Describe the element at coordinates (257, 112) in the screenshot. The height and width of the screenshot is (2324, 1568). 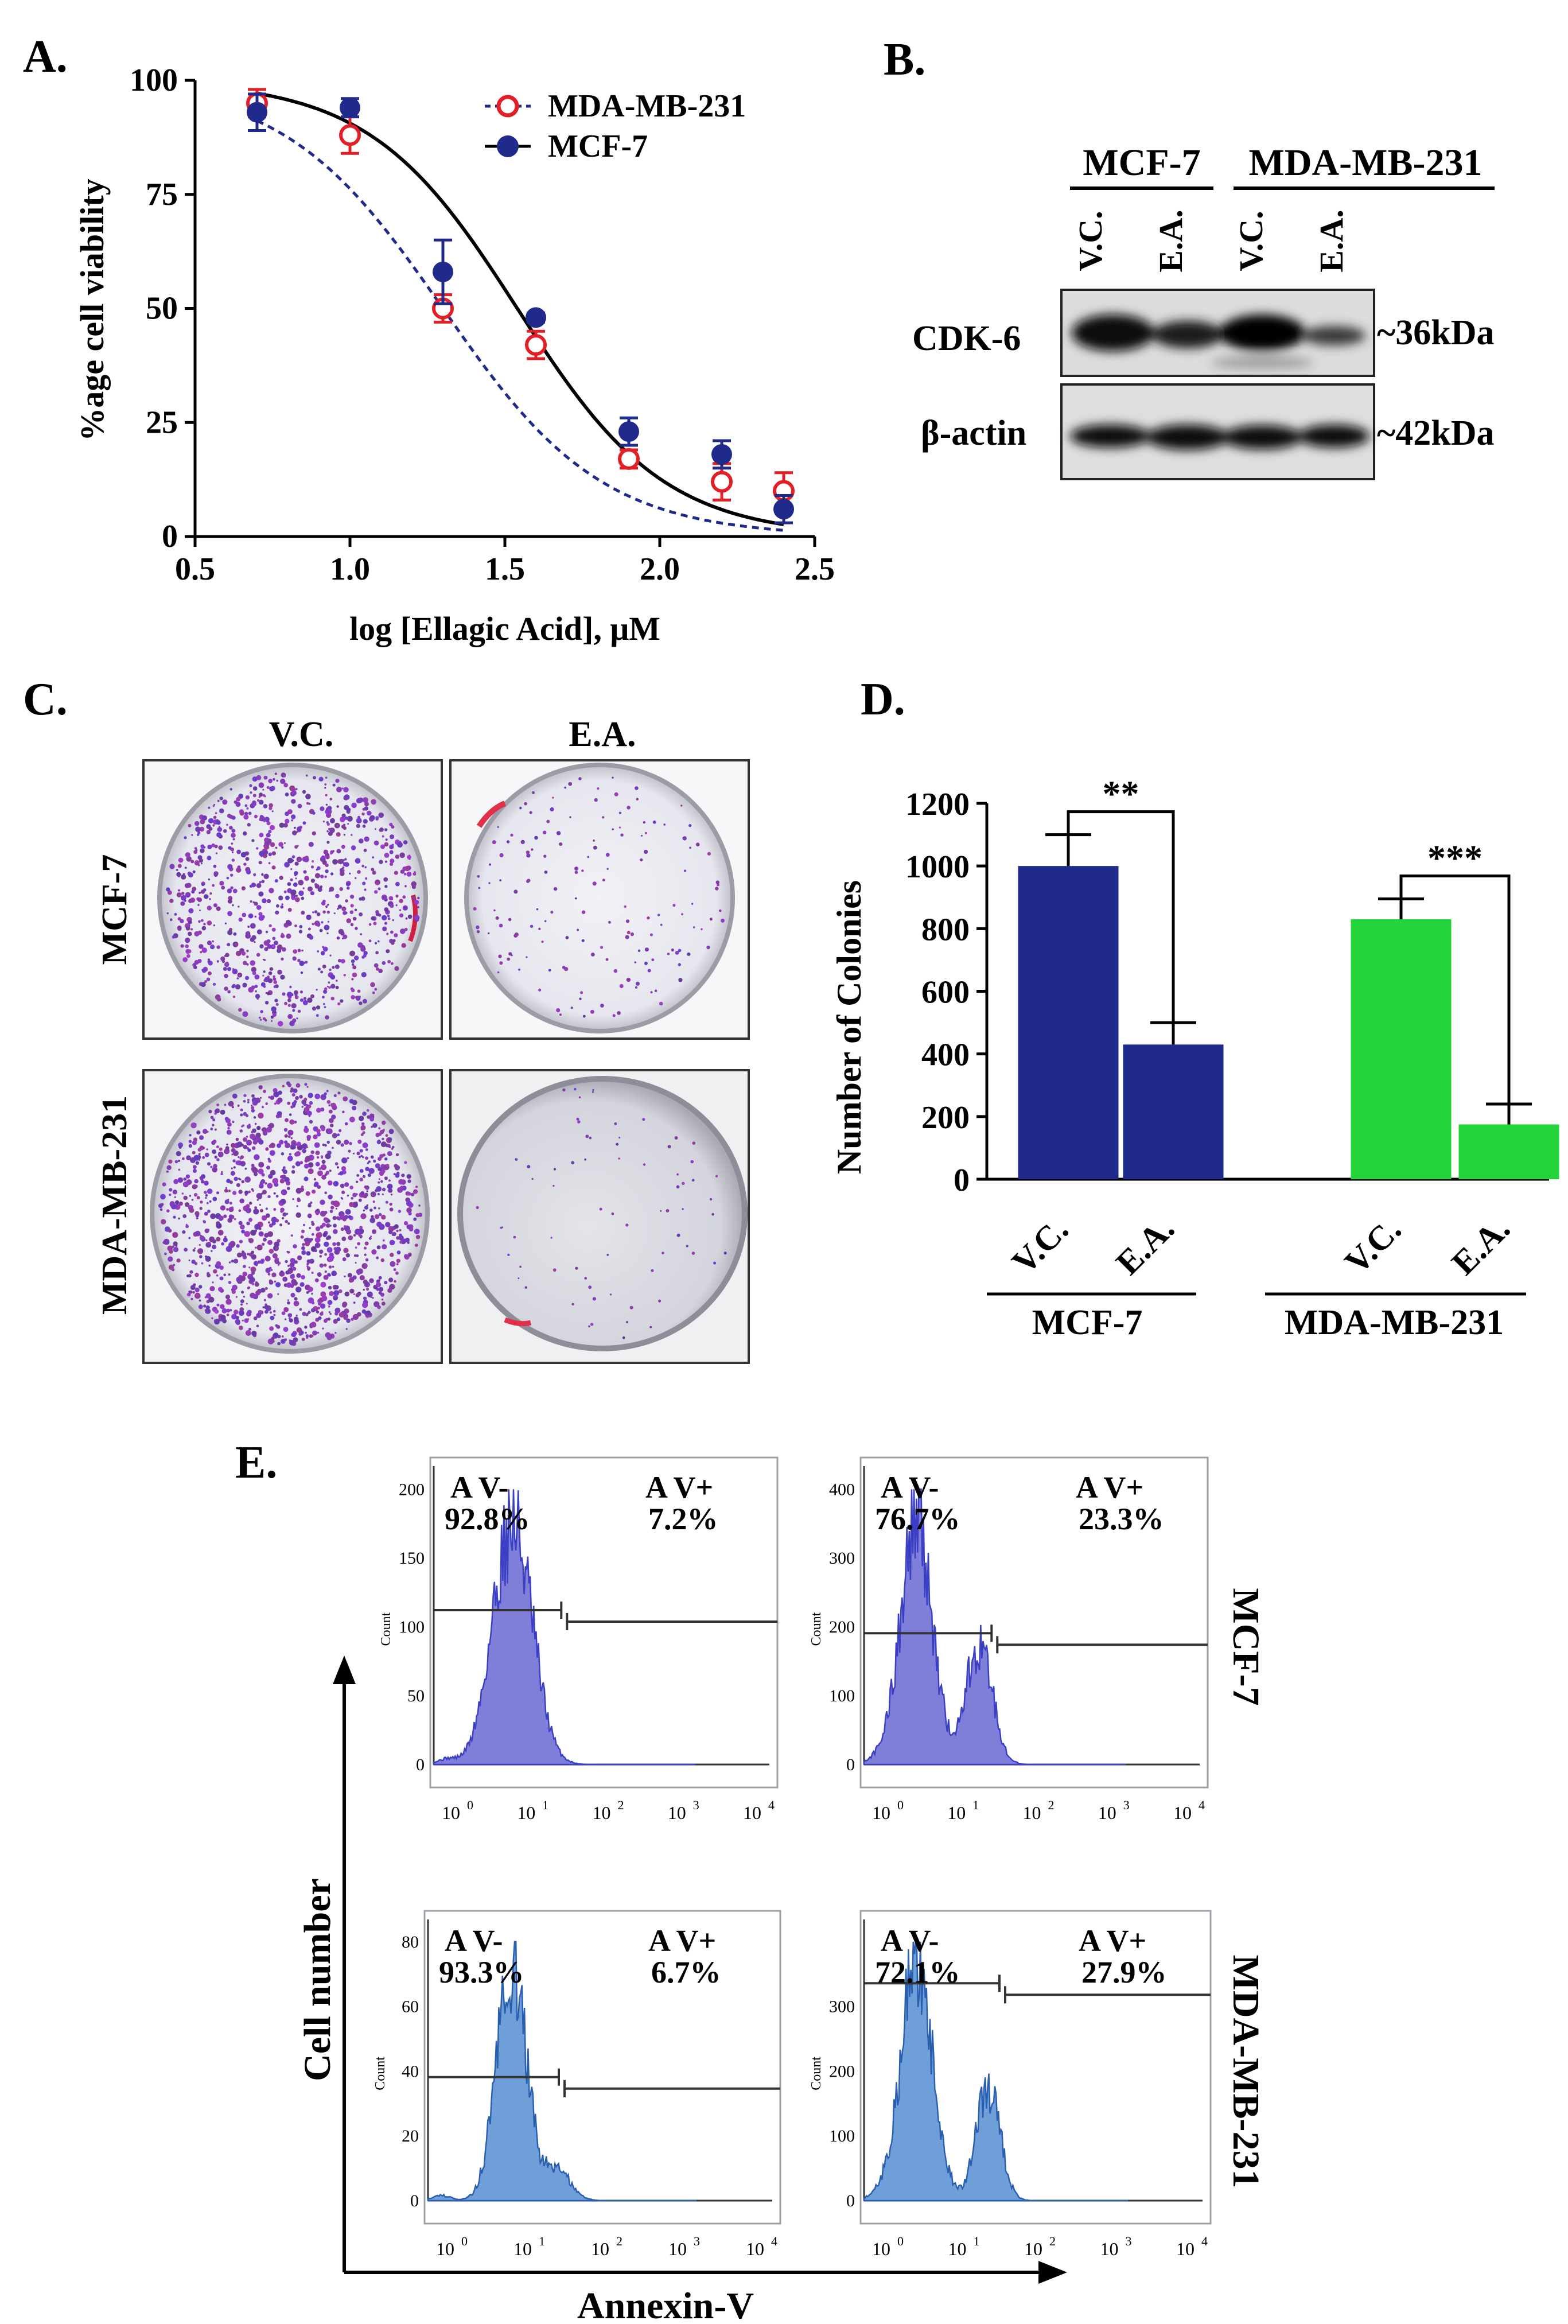
I see `chart-a-point-mcf7` at that location.